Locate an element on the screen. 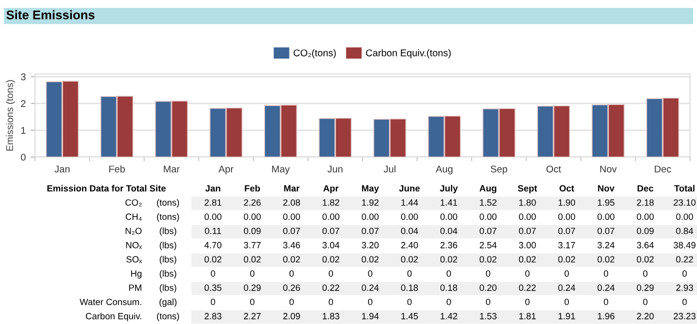  text: CO₂ is located at coordinates (133, 202).